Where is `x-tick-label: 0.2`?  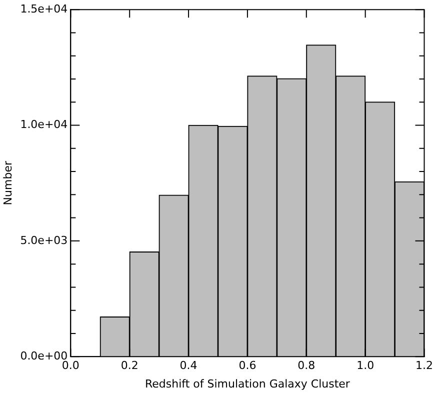 x-tick-label: 0.2 is located at coordinates (129, 365).